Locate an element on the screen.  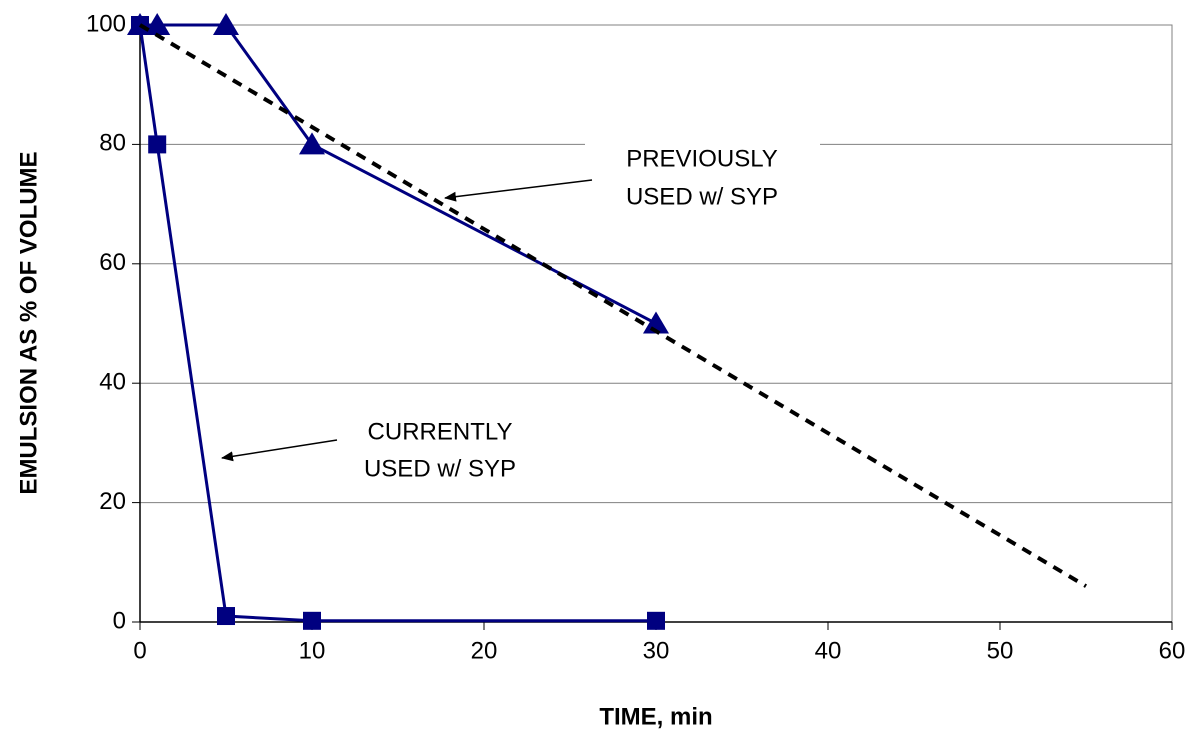
annotation-text: PREVIOUSLY is located at coordinates (702, 158).